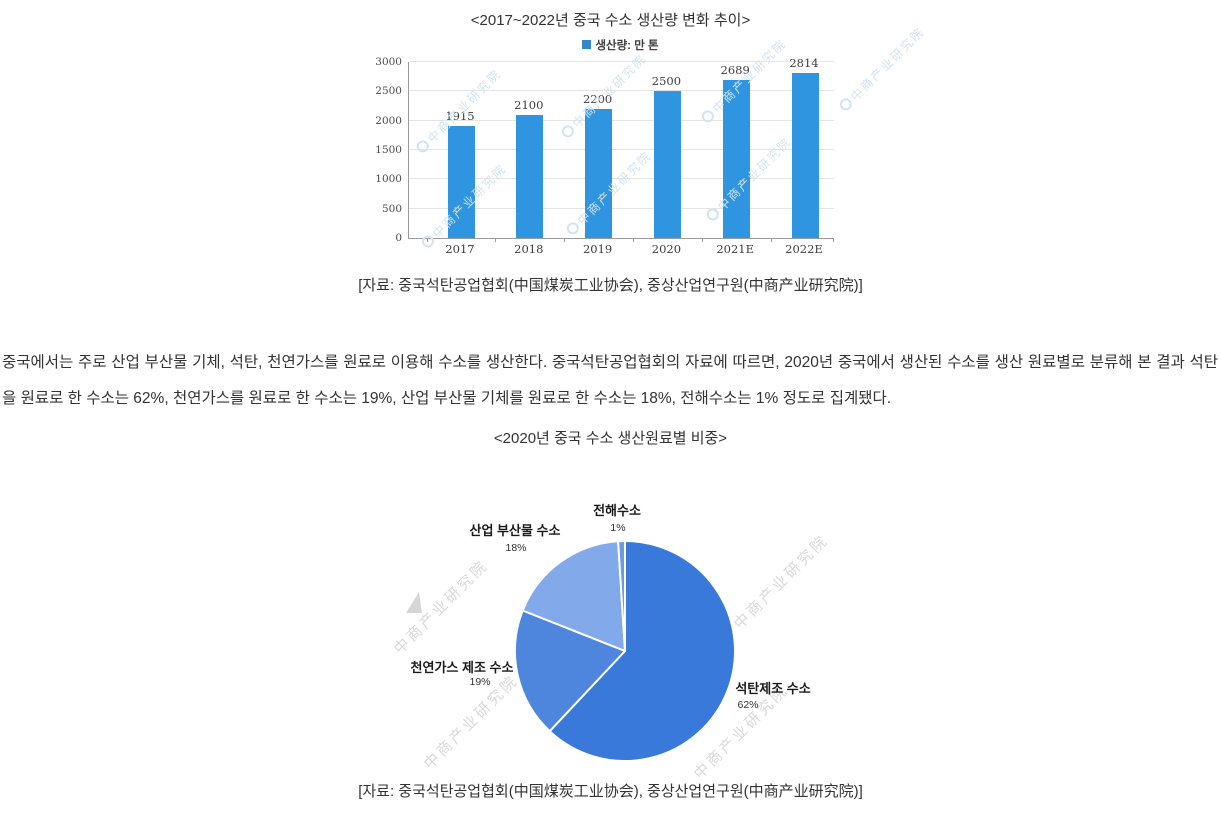 The image size is (1221, 818). I want to click on pie-slice-percentage: 19%, so click(479, 682).